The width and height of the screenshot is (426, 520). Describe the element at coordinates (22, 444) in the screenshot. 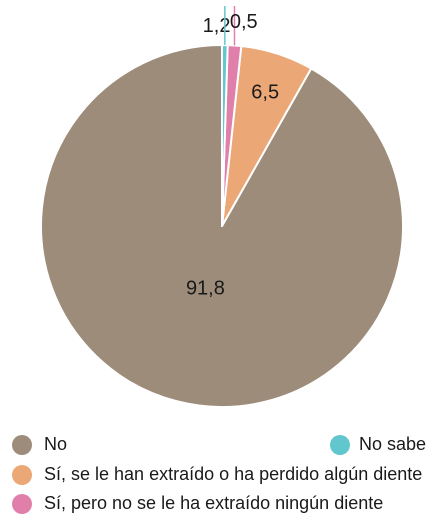

I see `legend-swatch-no` at that location.